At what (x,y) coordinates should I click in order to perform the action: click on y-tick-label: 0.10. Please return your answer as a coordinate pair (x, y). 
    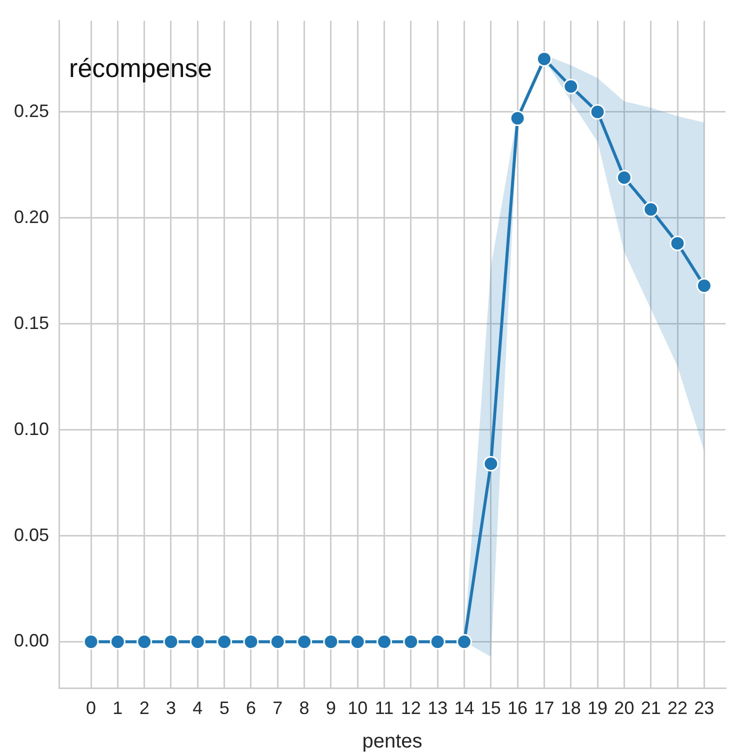
    Looking at the image, I should click on (32, 428).